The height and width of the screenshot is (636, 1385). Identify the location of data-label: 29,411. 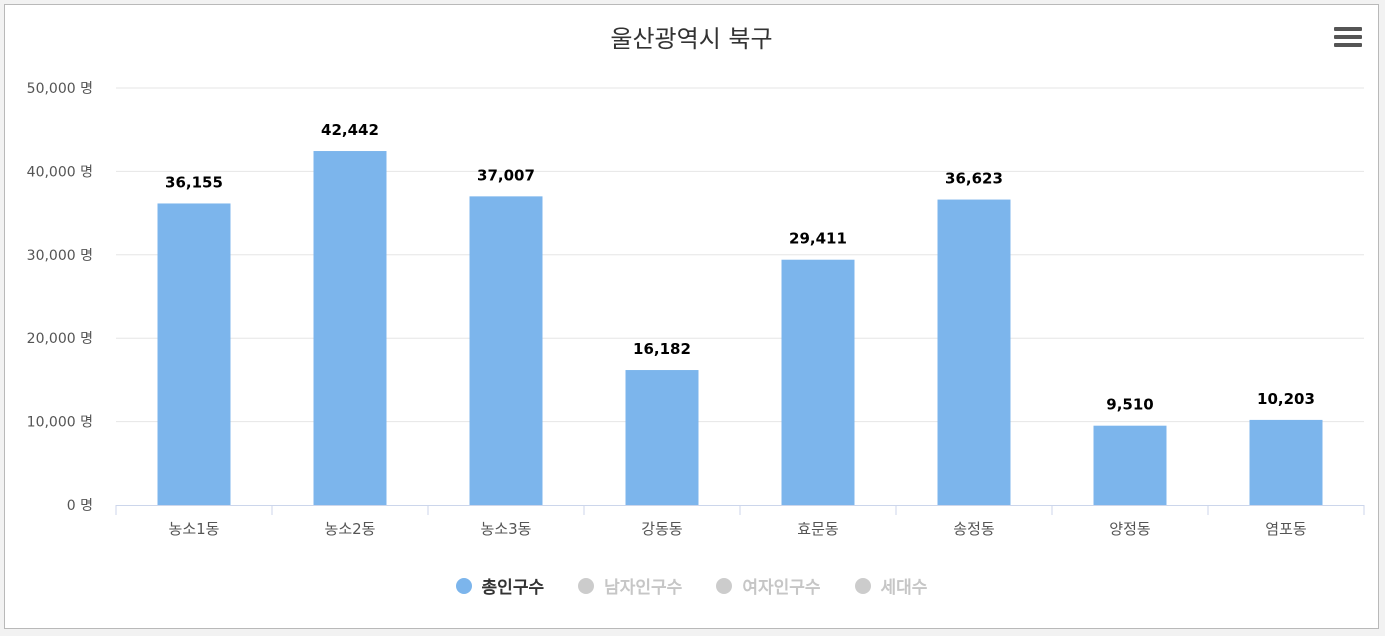
(818, 239).